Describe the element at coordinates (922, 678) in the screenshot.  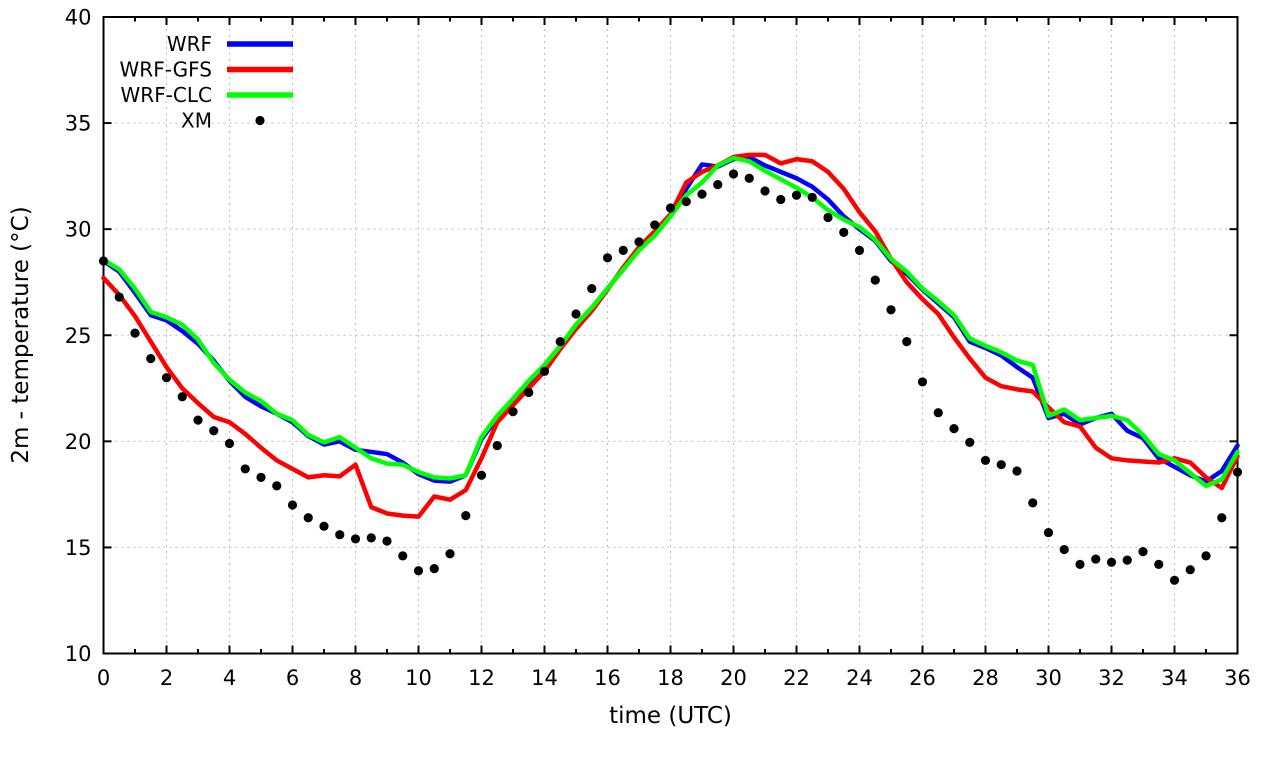
I see `x-tick-label: 26` at that location.